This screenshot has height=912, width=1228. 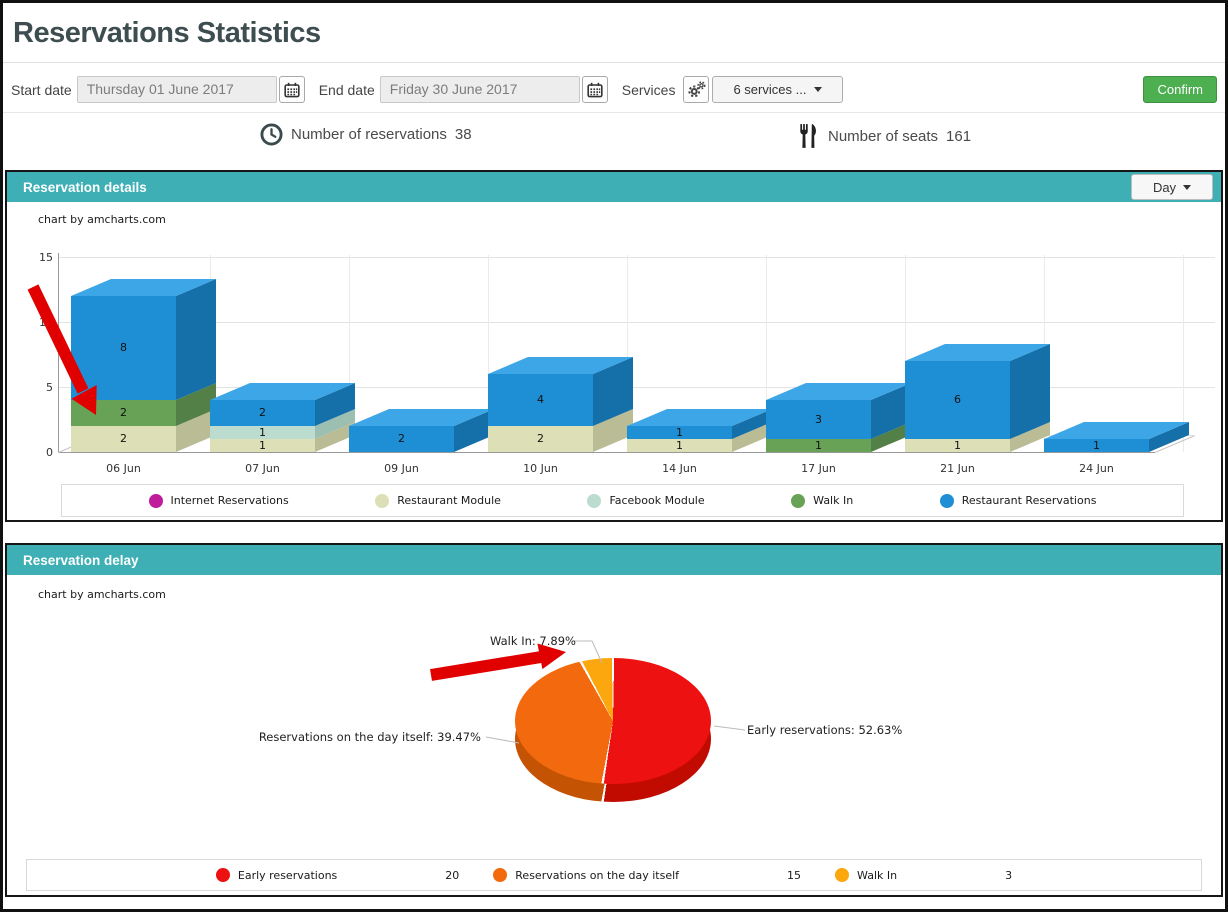 I want to click on services-label: Services, so click(x=648, y=89).